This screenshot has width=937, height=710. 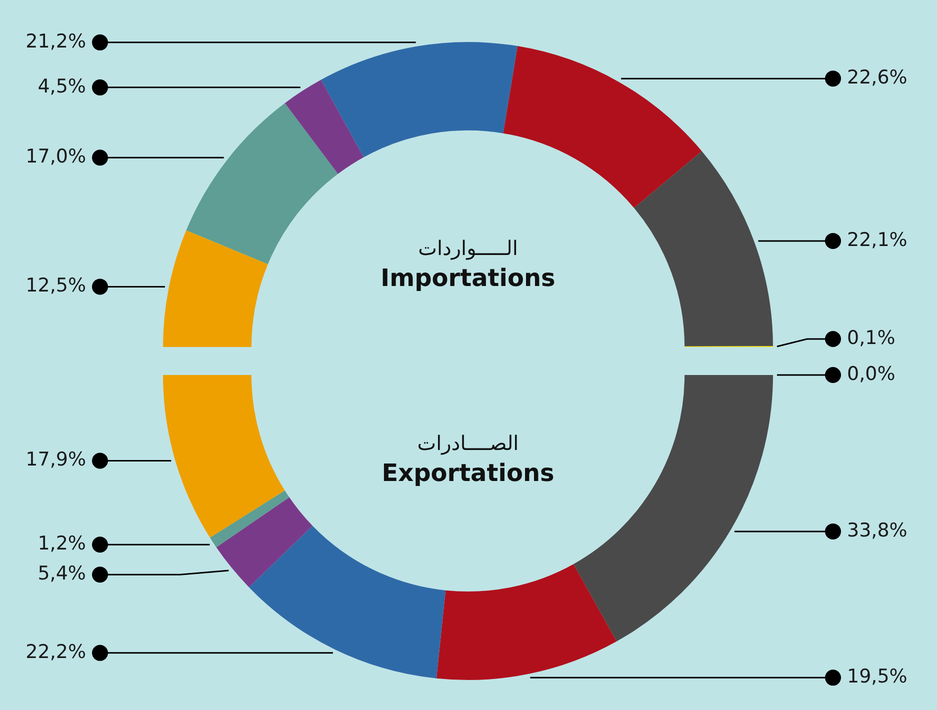 What do you see at coordinates (56, 41) in the screenshot?
I see `data-label: 21,2%` at bounding box center [56, 41].